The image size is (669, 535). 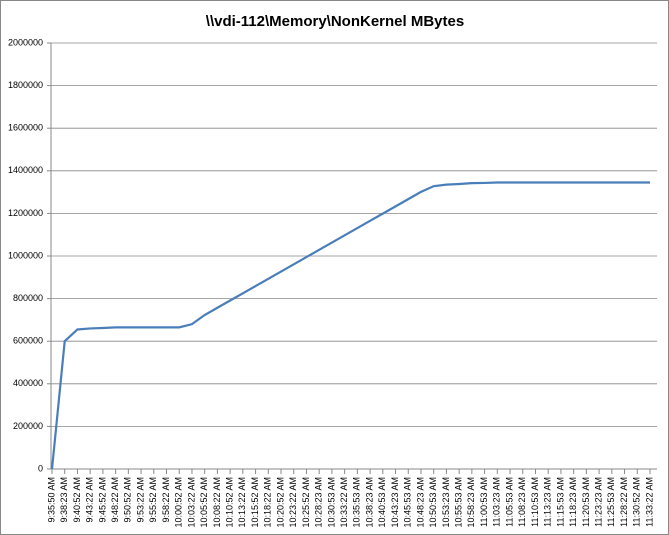 I want to click on x-tick-label: 10:33:22 AM, so click(x=344, y=502).